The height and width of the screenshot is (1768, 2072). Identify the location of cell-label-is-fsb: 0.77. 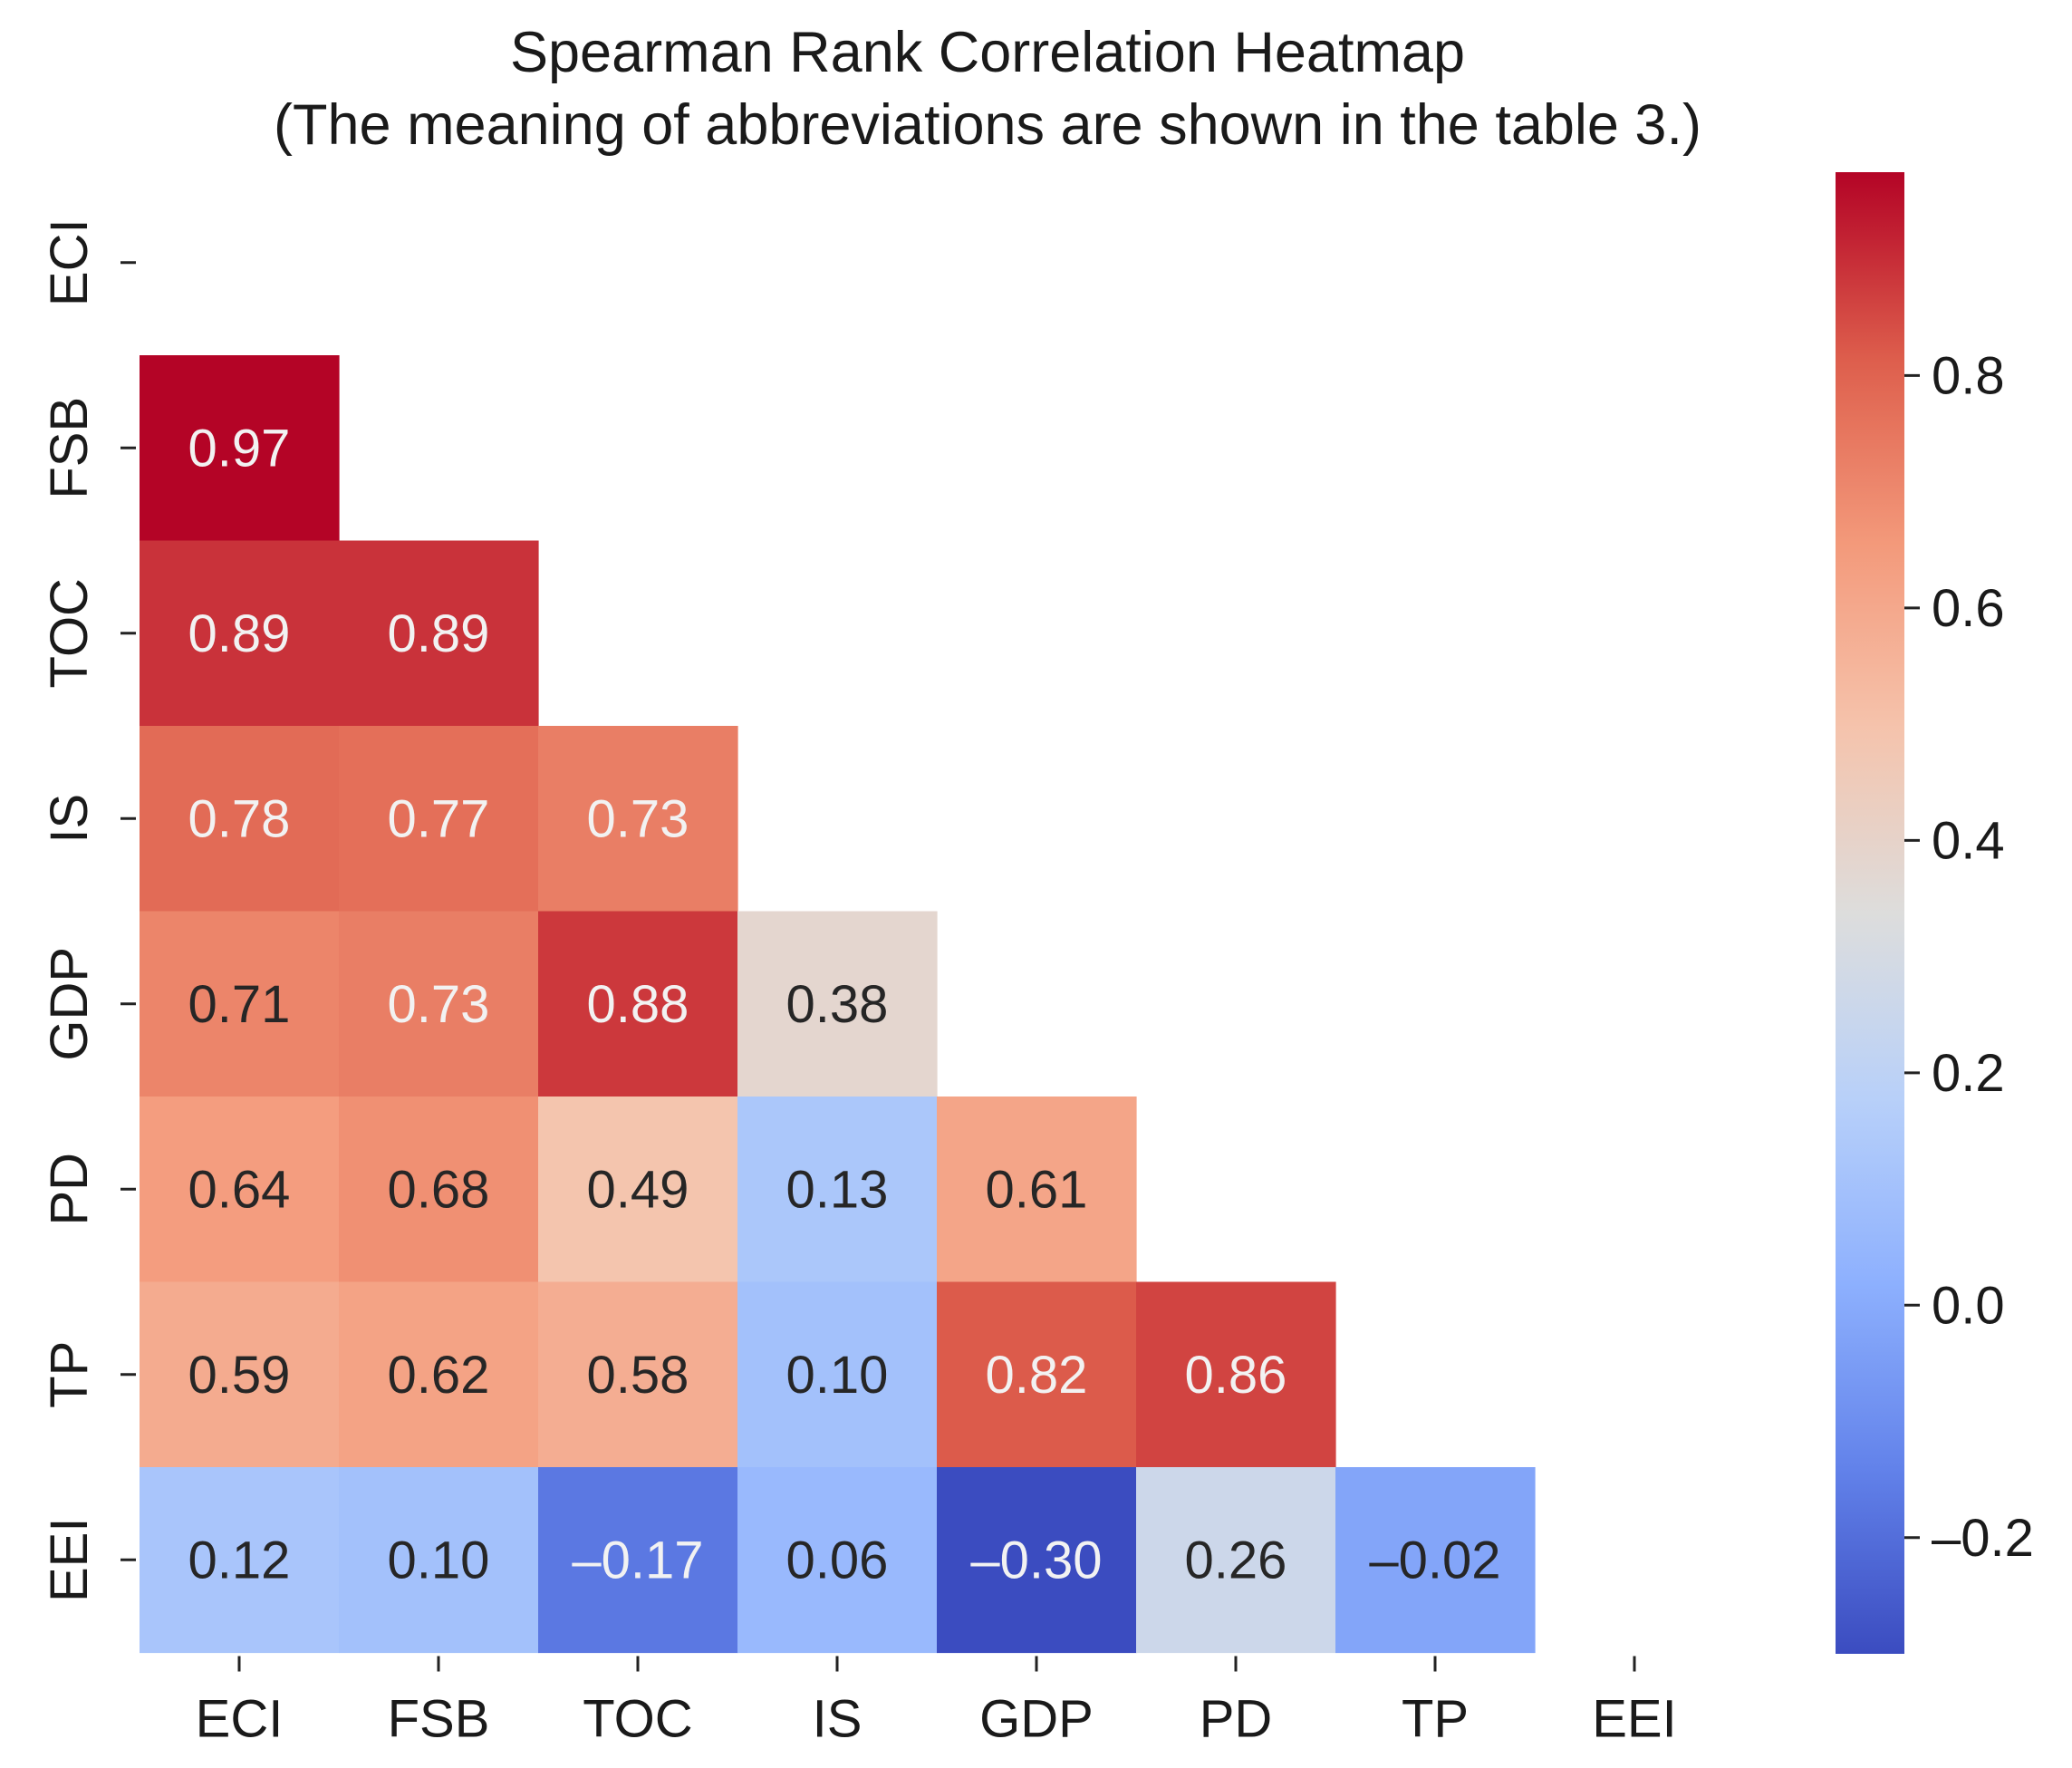
(439, 819).